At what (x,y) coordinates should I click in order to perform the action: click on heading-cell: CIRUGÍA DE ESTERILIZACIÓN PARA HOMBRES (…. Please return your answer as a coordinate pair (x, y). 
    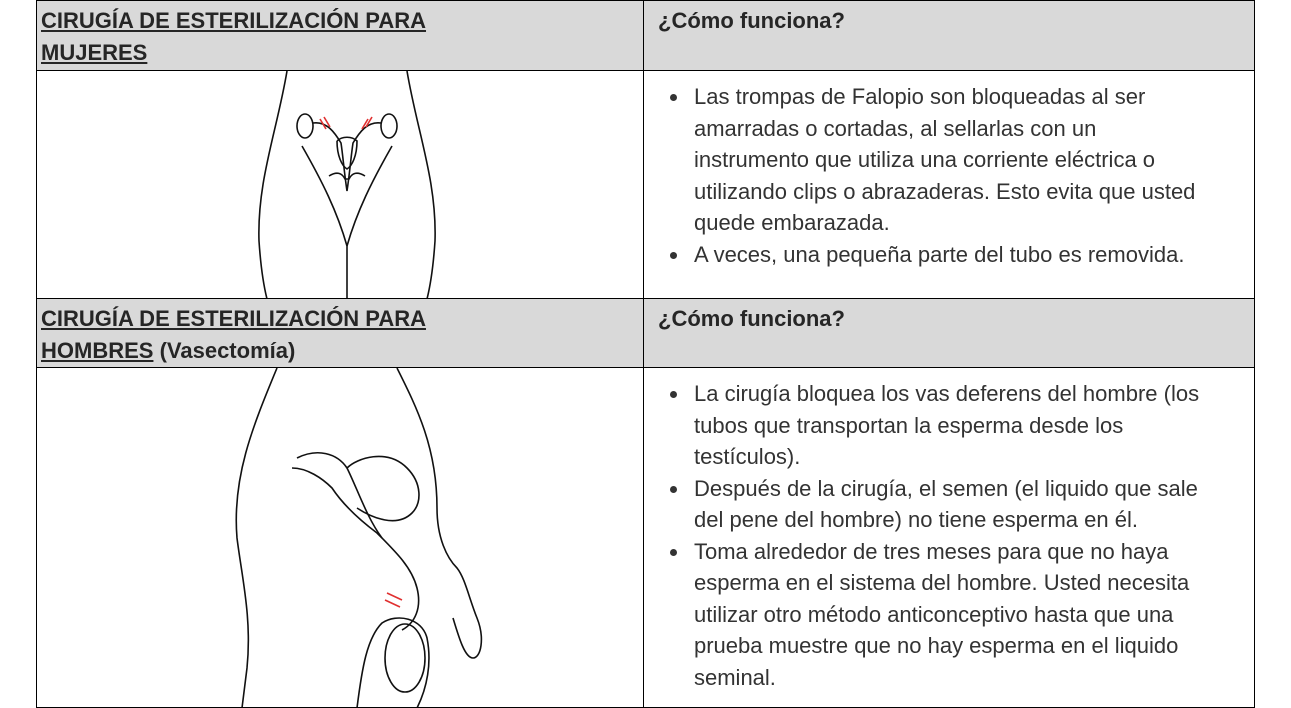
    Looking at the image, I should click on (340, 333).